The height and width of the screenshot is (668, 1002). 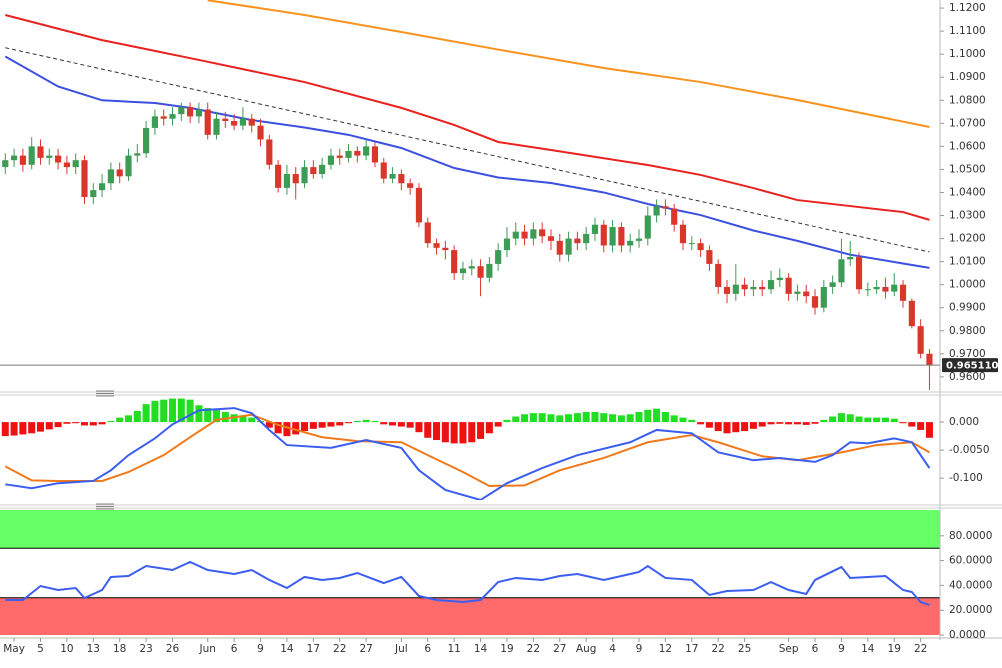 What do you see at coordinates (967, 216) in the screenshot?
I see `y-tick-label: 1.0300` at bounding box center [967, 216].